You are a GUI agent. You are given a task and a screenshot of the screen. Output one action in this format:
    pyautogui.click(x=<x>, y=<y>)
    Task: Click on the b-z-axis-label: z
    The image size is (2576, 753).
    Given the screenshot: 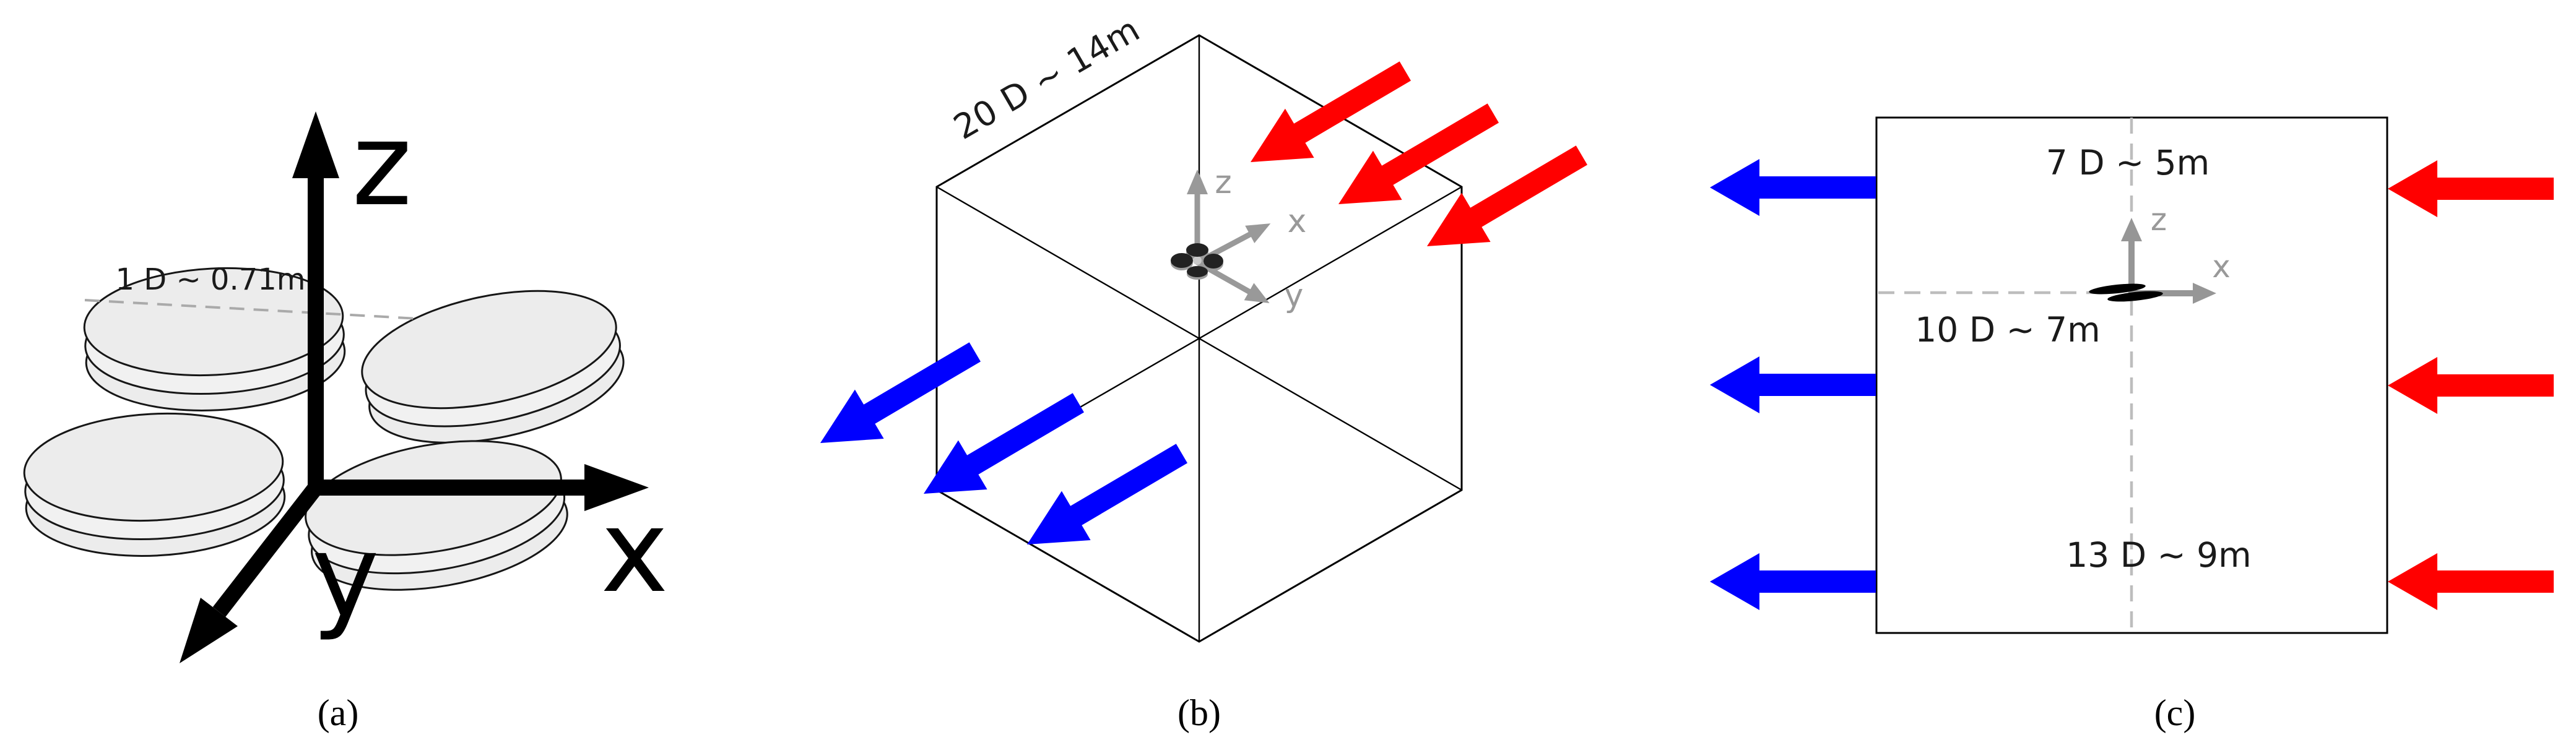 What is the action you would take?
    pyautogui.click(x=1223, y=182)
    